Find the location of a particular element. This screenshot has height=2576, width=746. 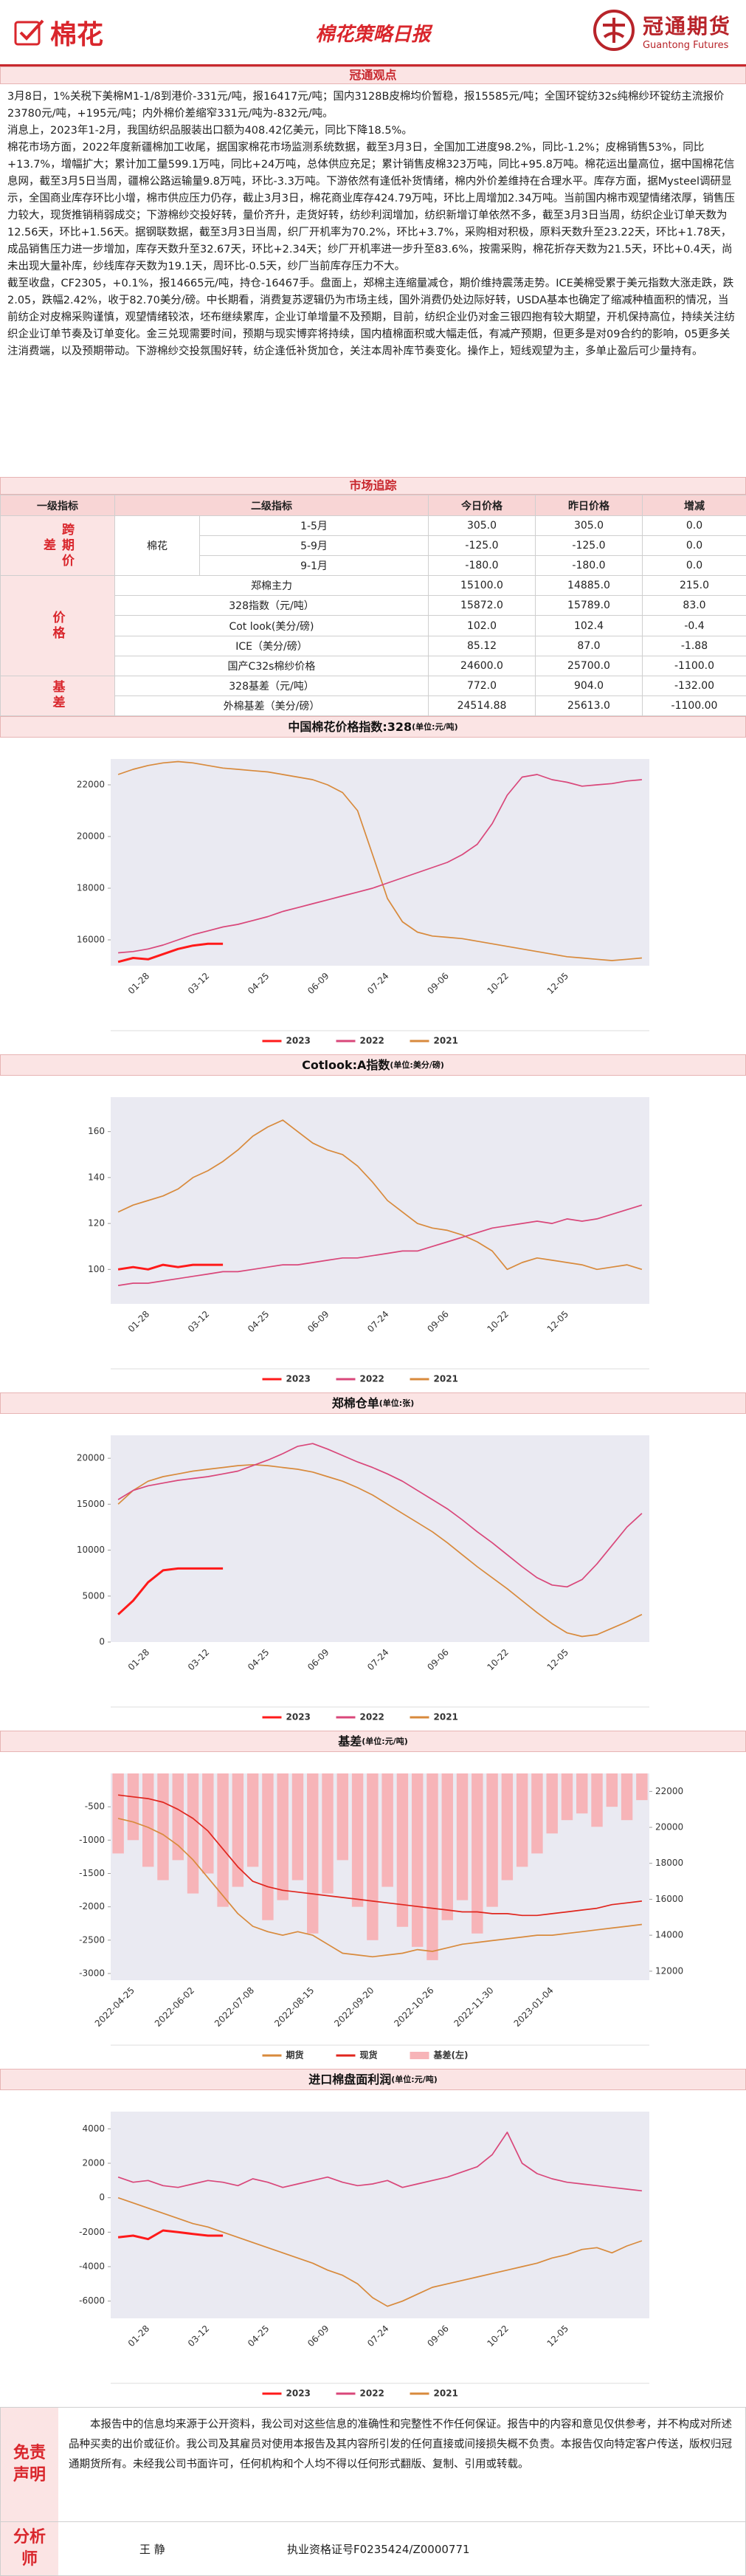

legend-swatch is located at coordinates (419, 2055).